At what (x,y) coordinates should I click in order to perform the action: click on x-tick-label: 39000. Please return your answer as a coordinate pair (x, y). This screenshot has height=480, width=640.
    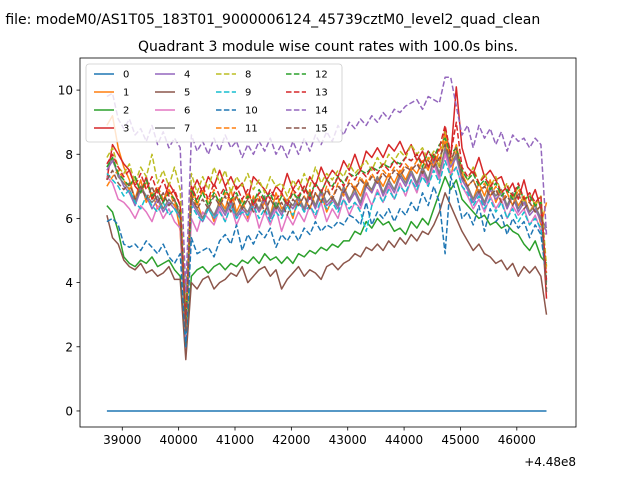
    Looking at the image, I should click on (122, 440).